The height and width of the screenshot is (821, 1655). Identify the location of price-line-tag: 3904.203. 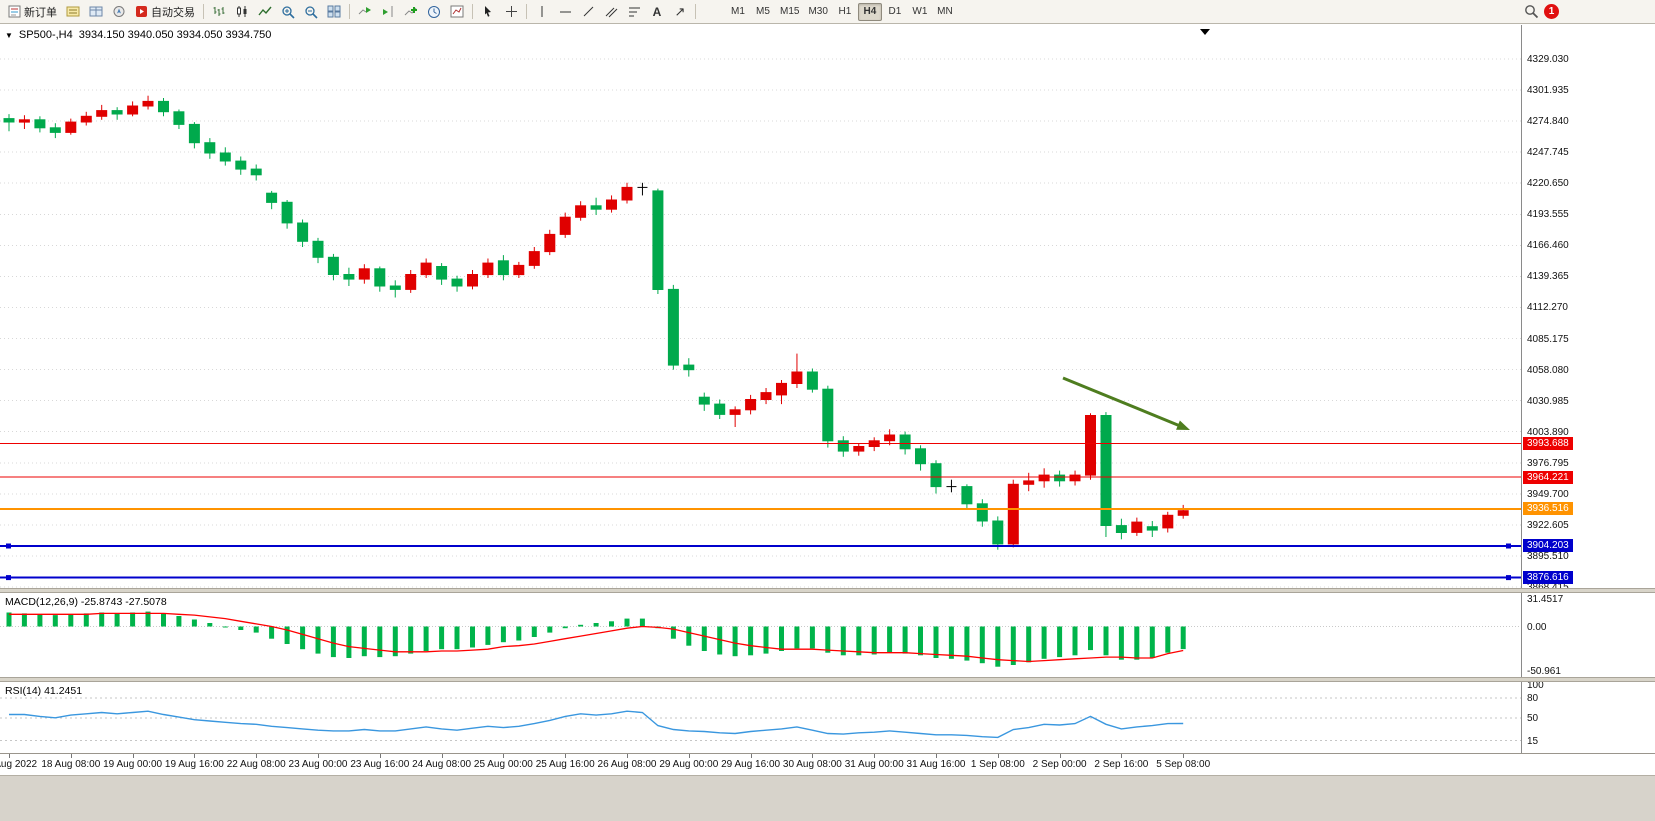
(1548, 546).